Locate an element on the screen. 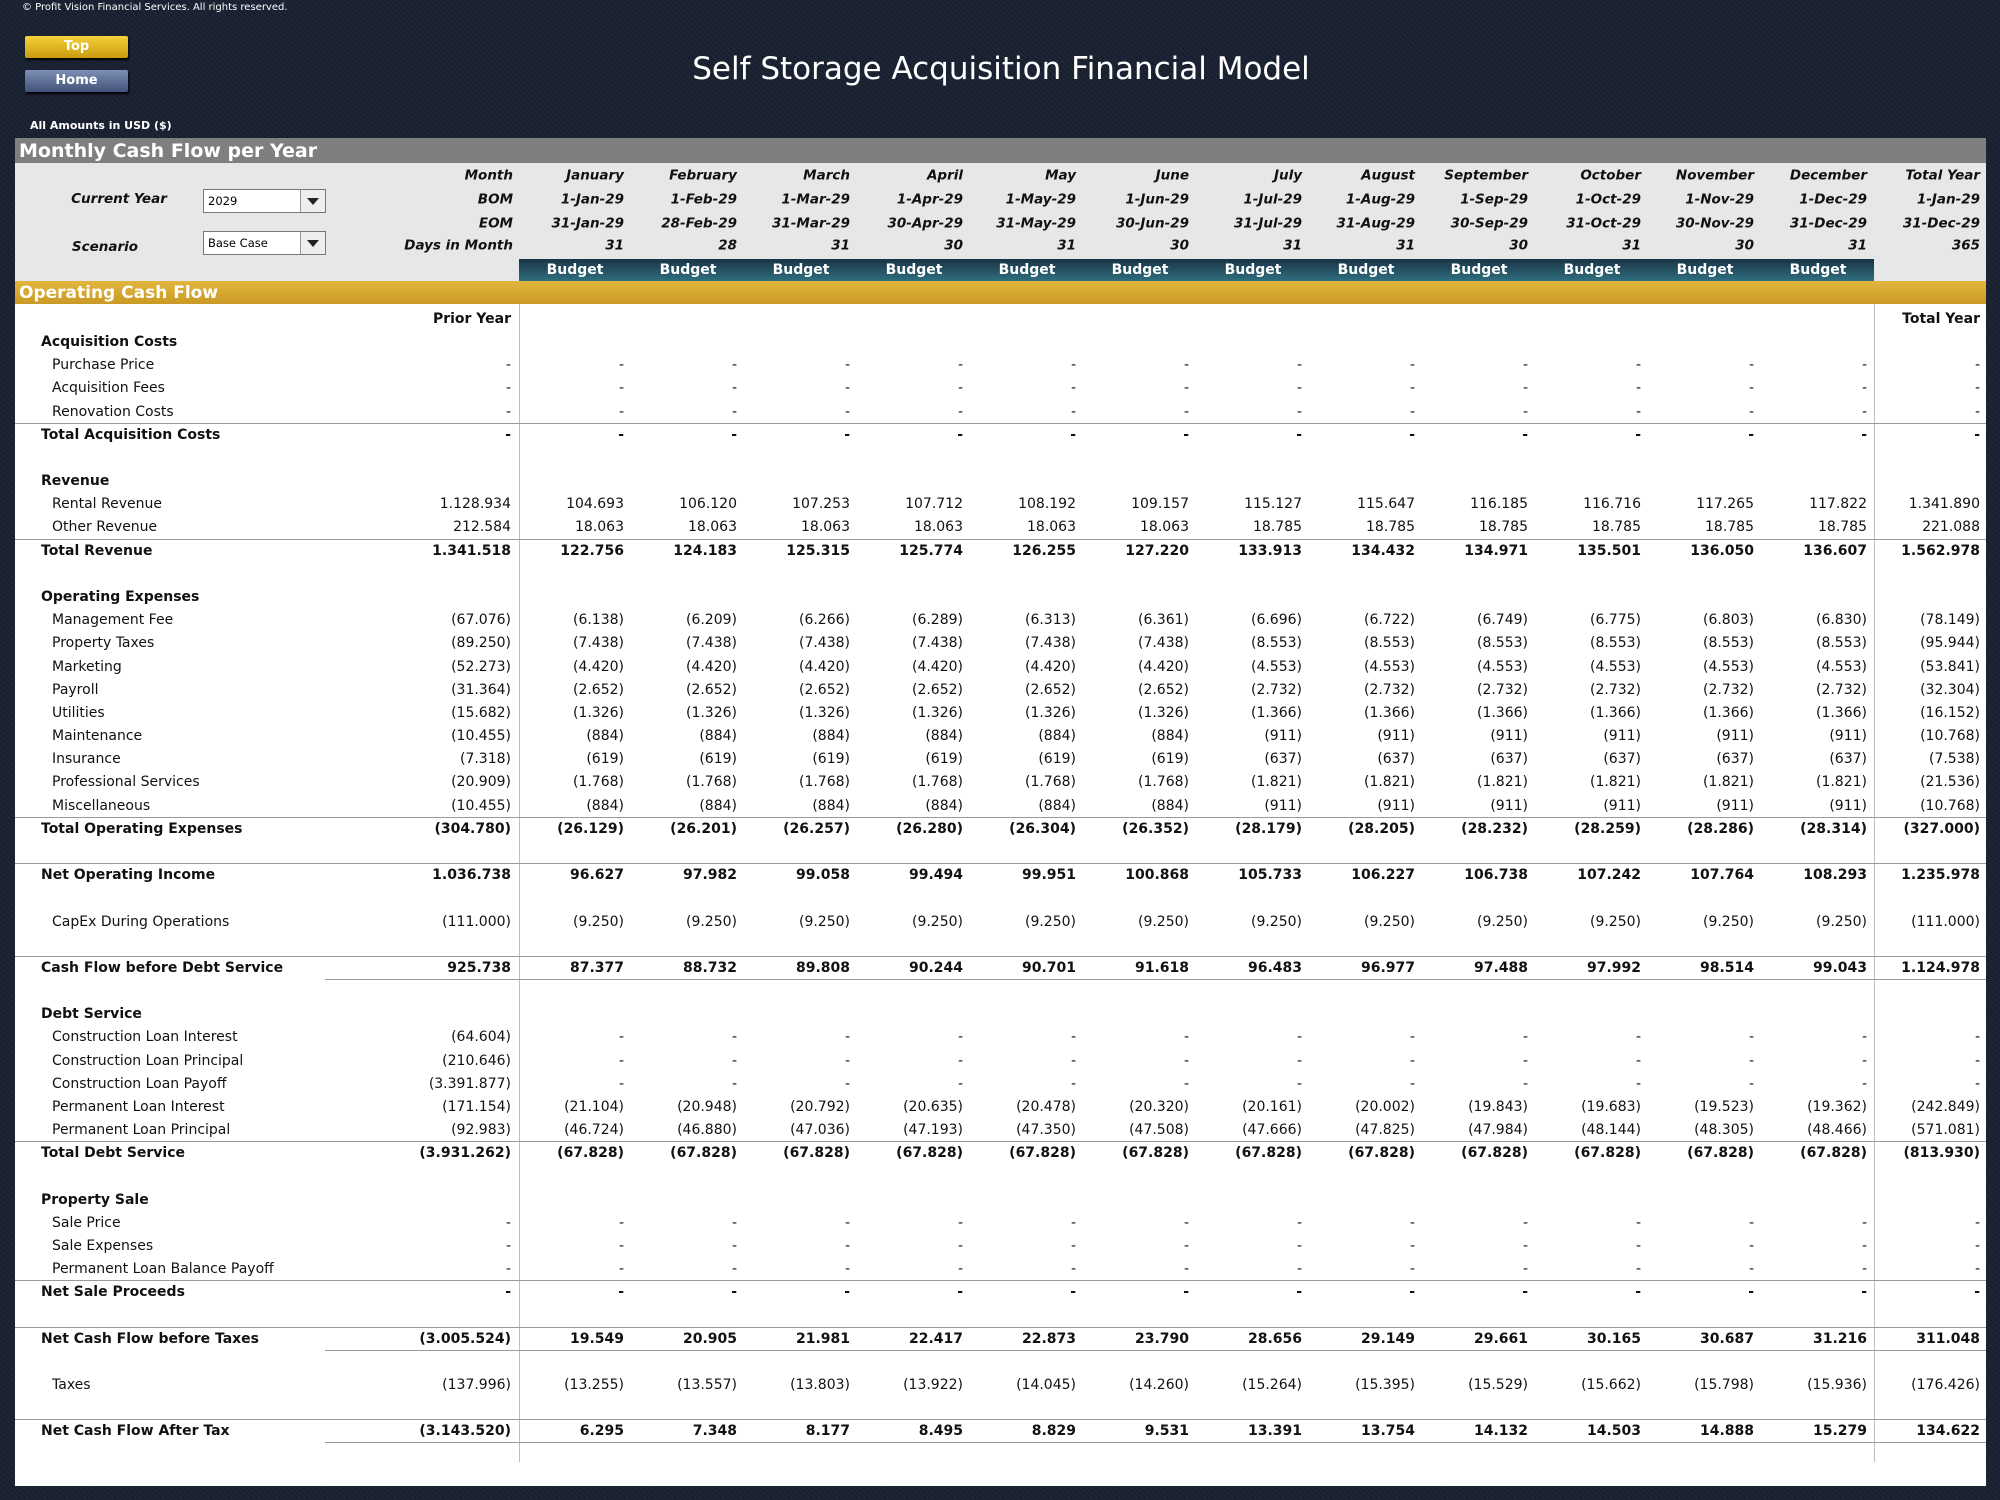  cell-value: 29.661 is located at coordinates (1500, 1338).